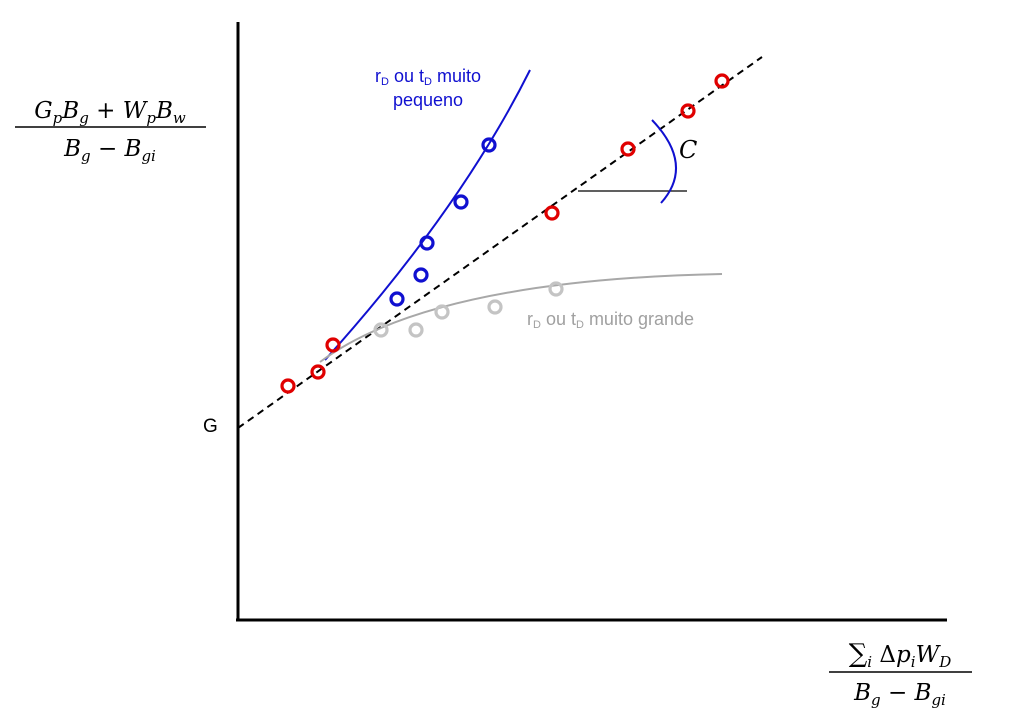 The image size is (1024, 725). What do you see at coordinates (468, 309) in the screenshot?
I see `large-rd-points` at bounding box center [468, 309].